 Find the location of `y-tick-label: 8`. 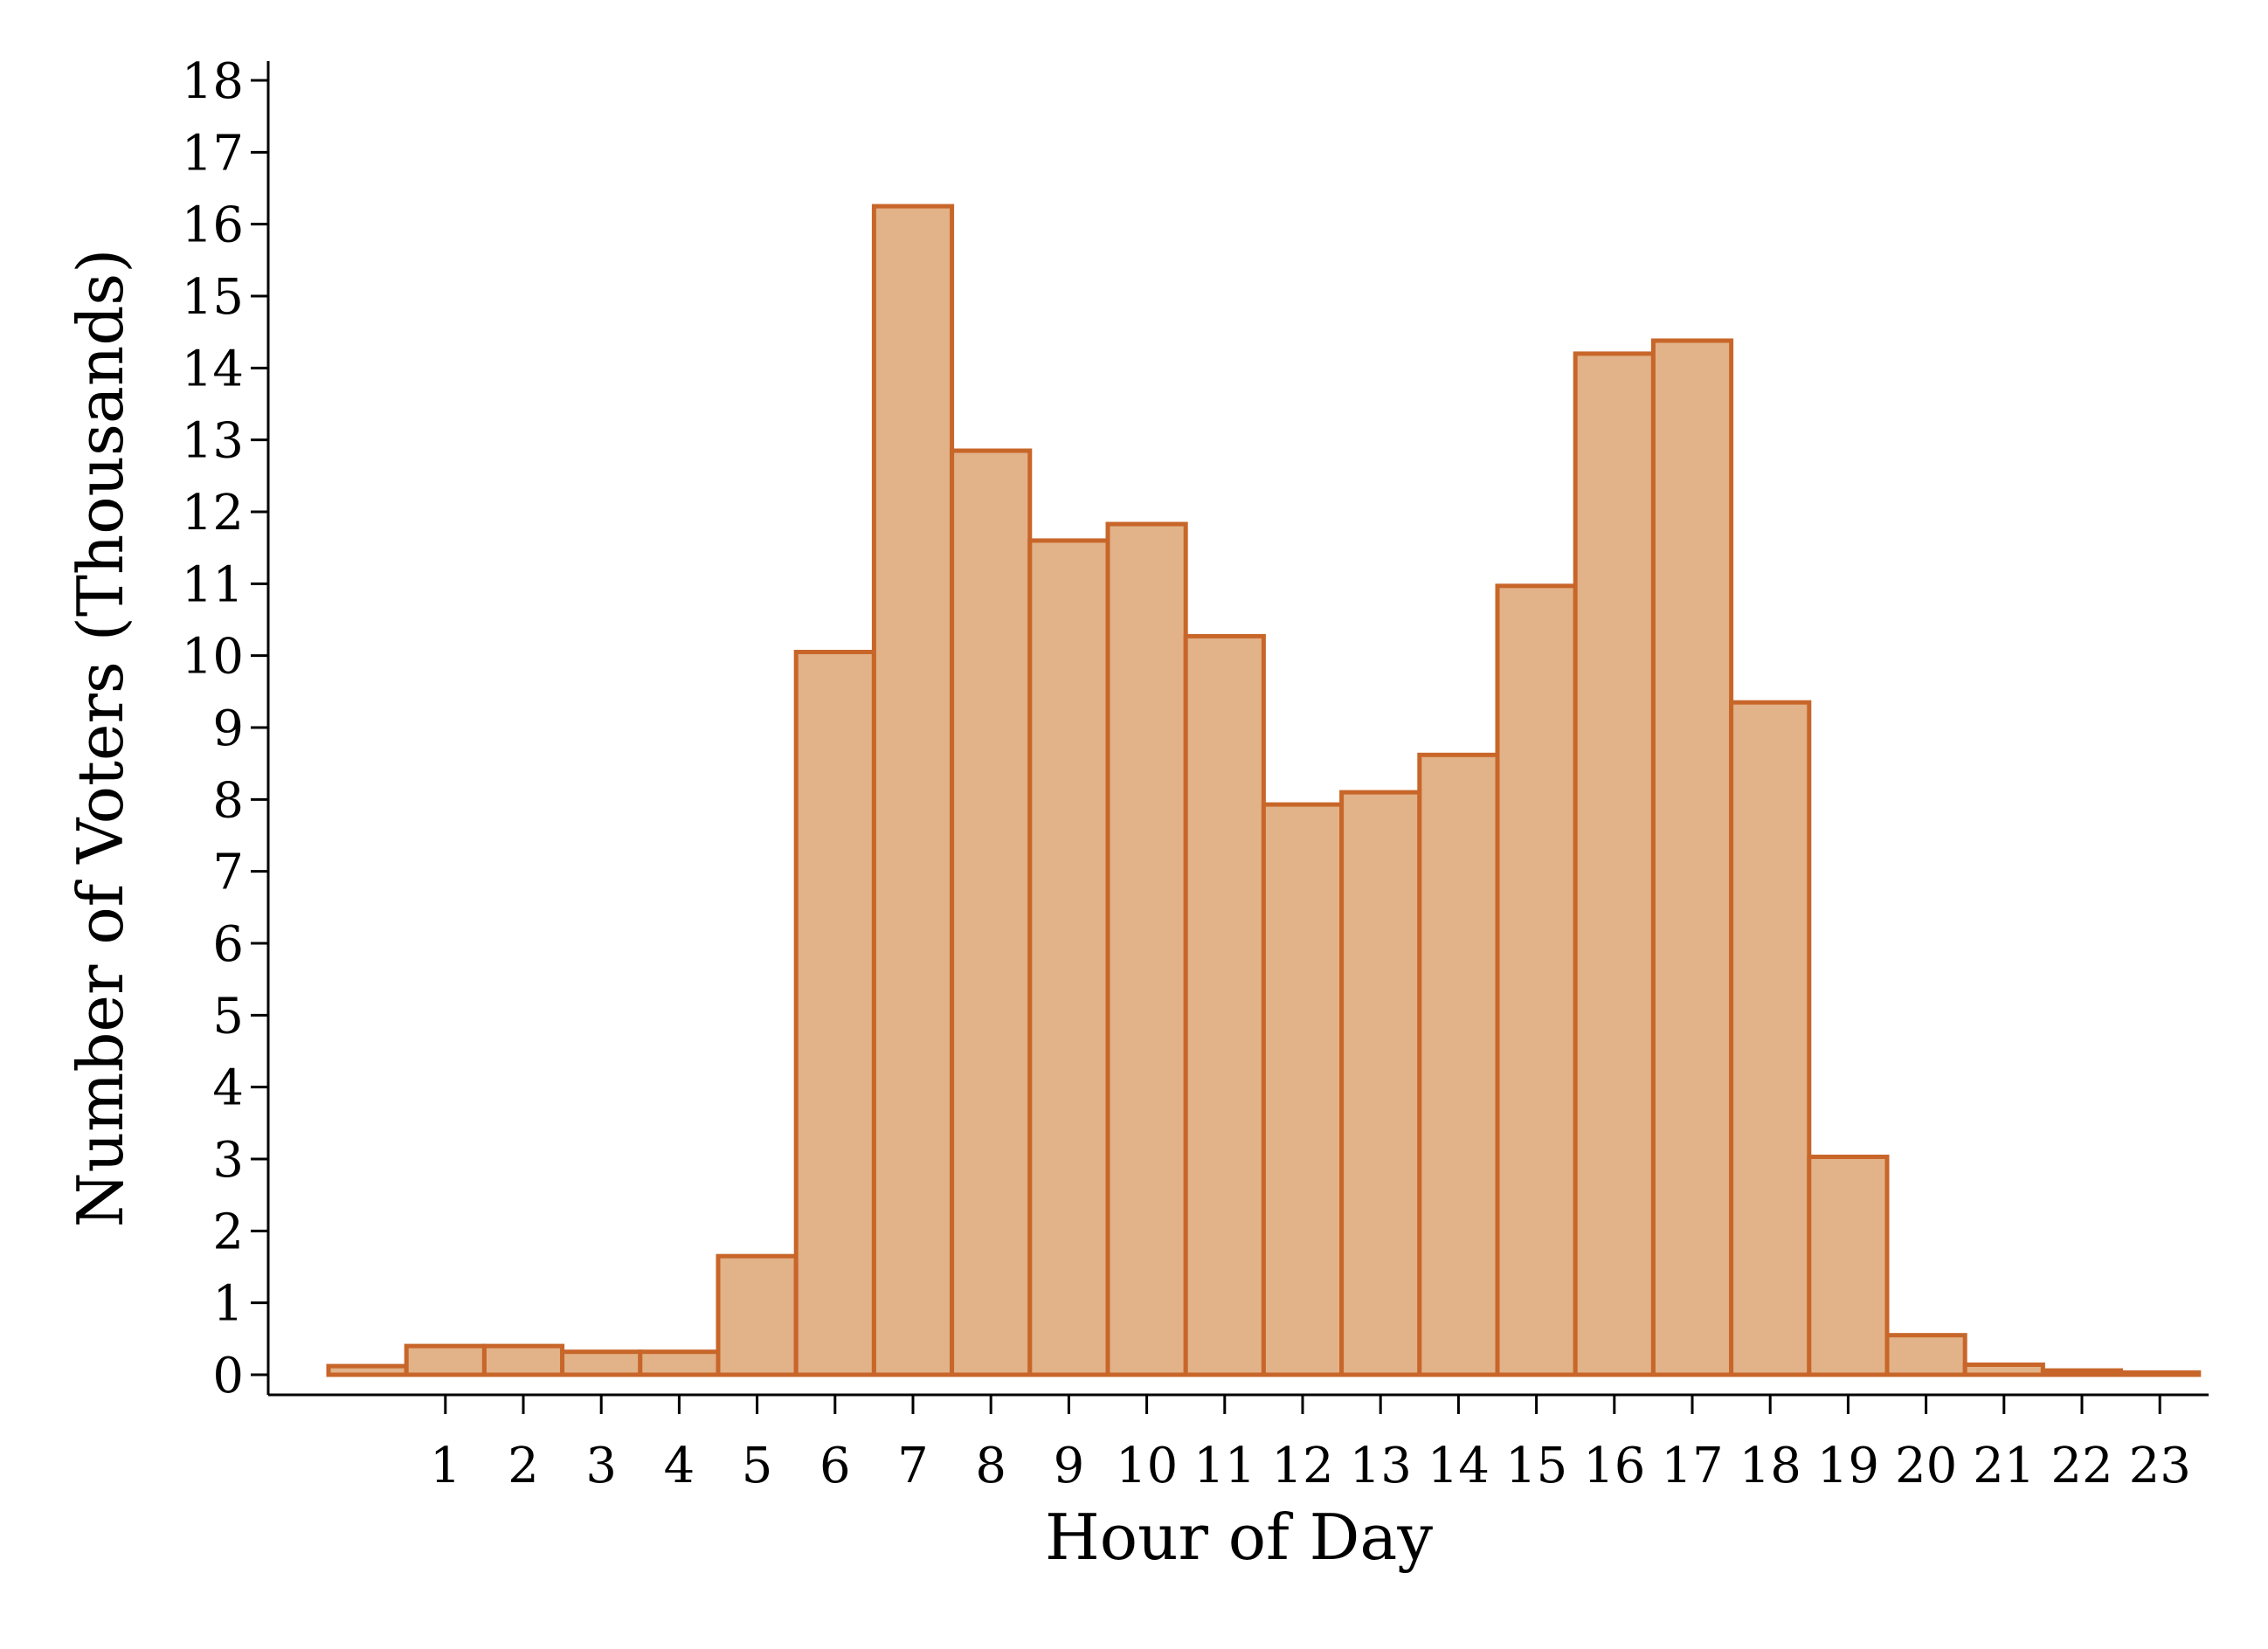

y-tick-label: 8 is located at coordinates (228, 800).